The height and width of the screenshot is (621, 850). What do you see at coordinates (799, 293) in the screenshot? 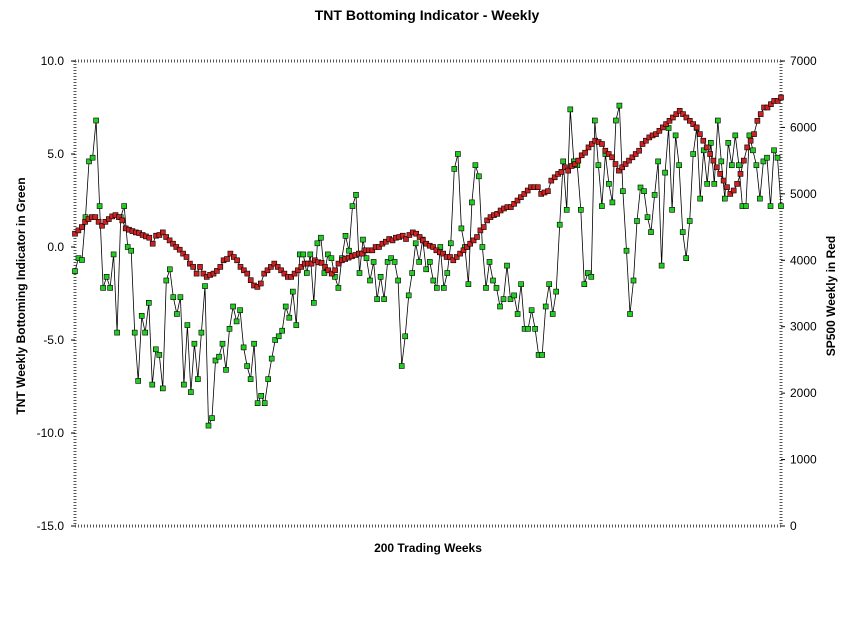
I see `right-y-ticks: 7000 6000 5000 4000 3000 2000 1000 0` at bounding box center [799, 293].